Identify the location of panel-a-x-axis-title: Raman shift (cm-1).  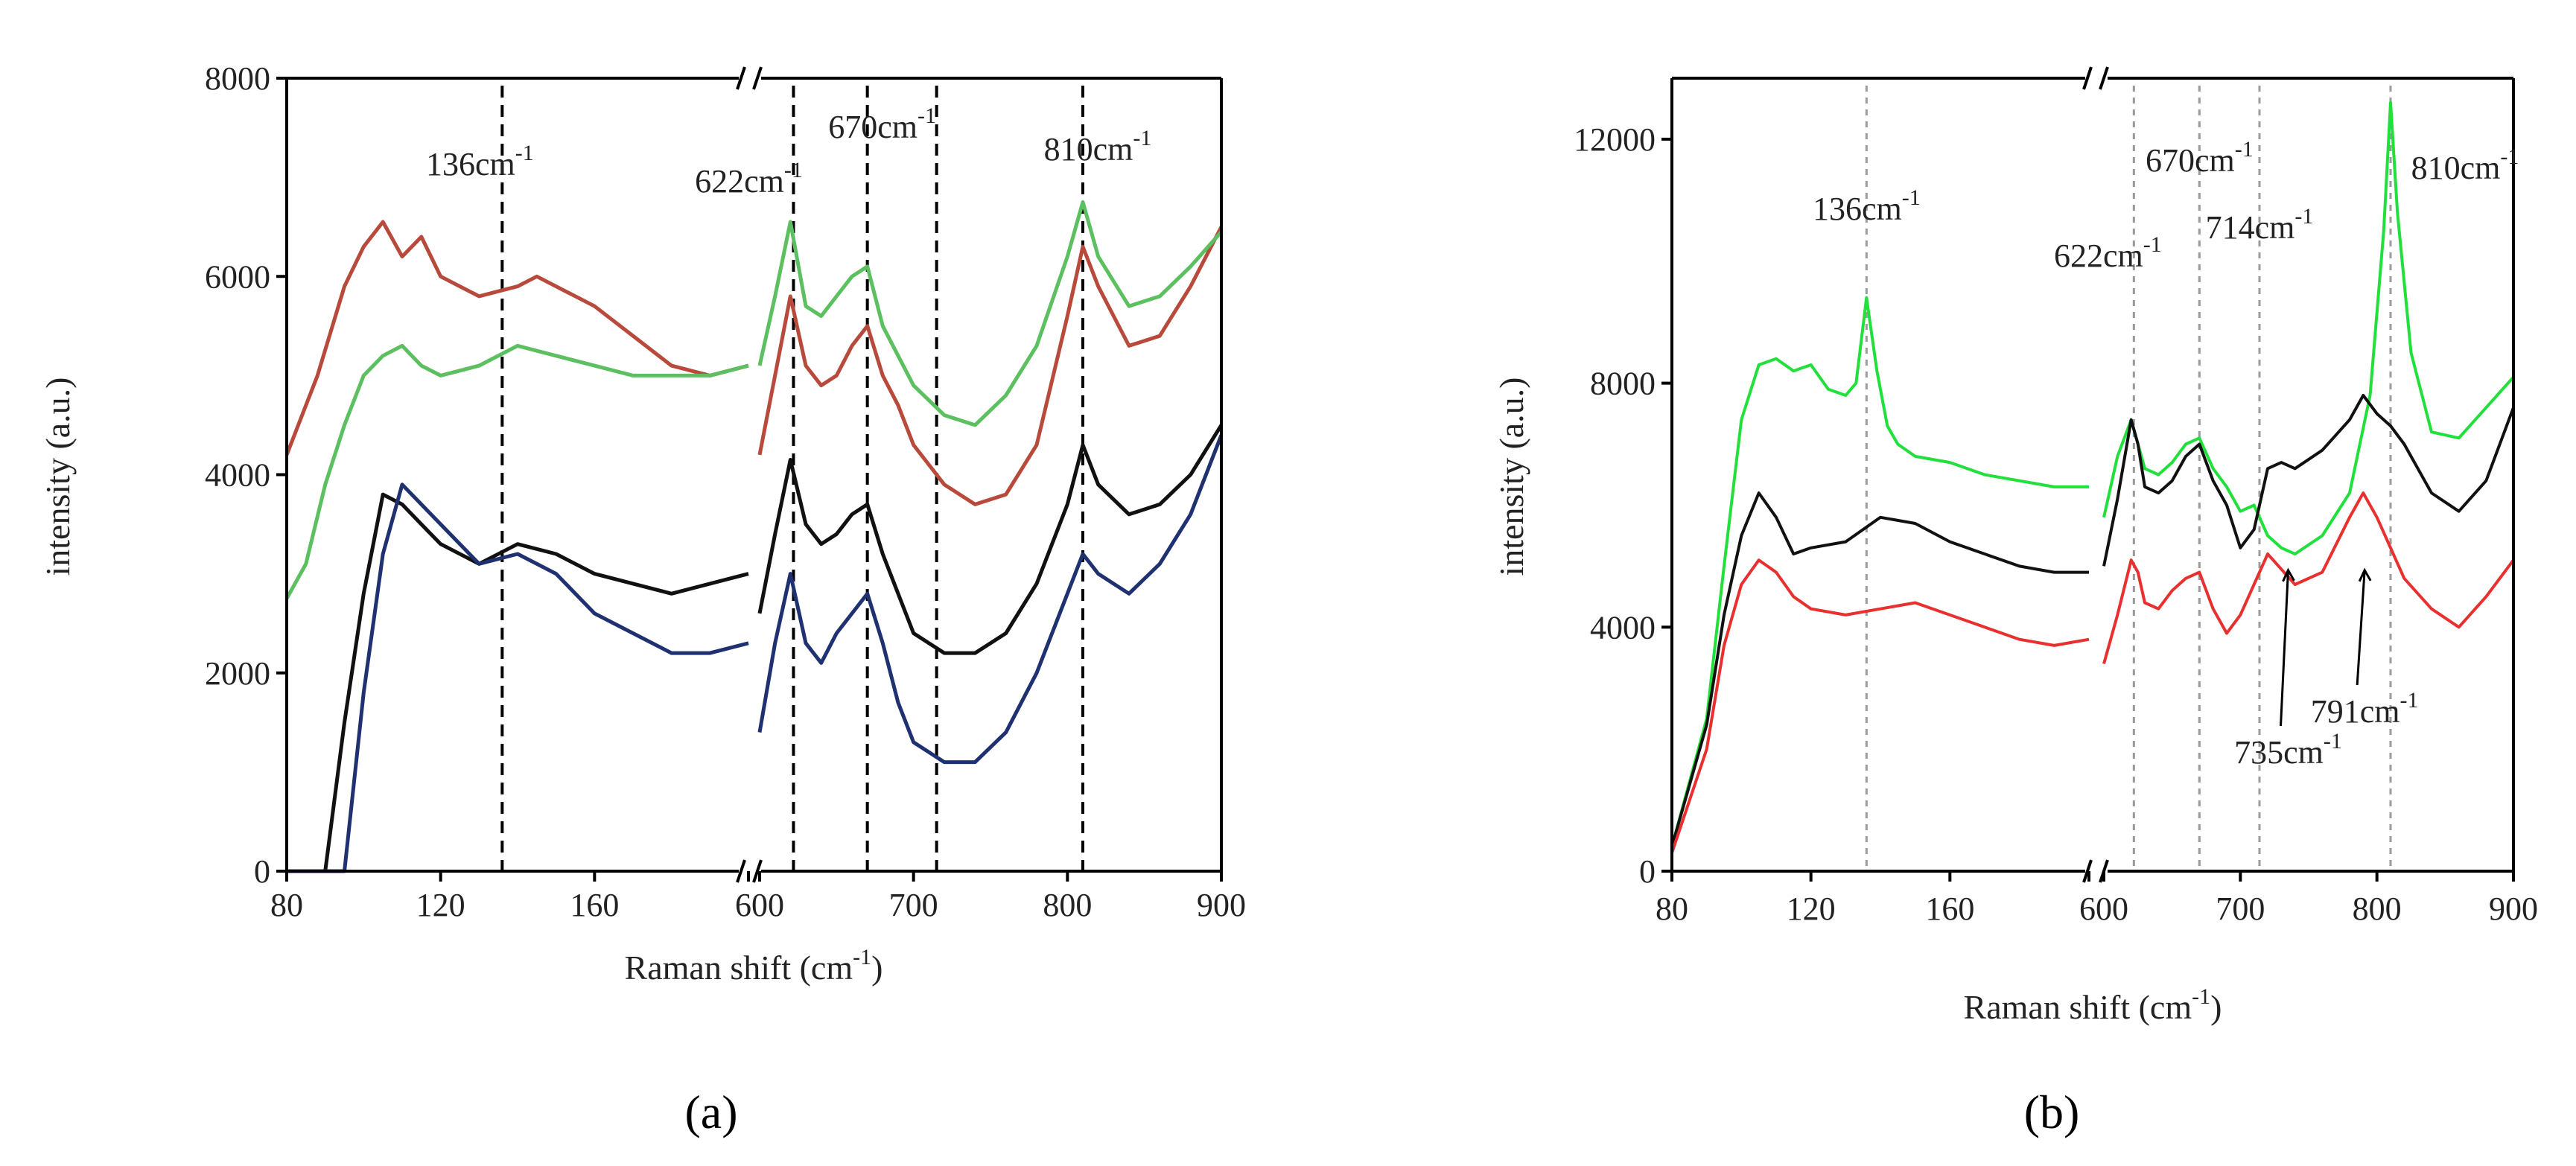
(754, 966).